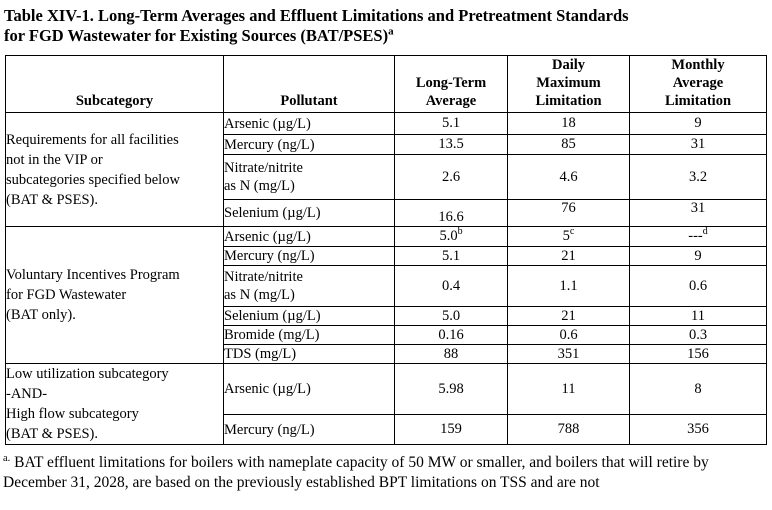 The height and width of the screenshot is (510, 772). Describe the element at coordinates (114, 84) in the screenshot. I see `header-subcategory: Subcategory` at that location.